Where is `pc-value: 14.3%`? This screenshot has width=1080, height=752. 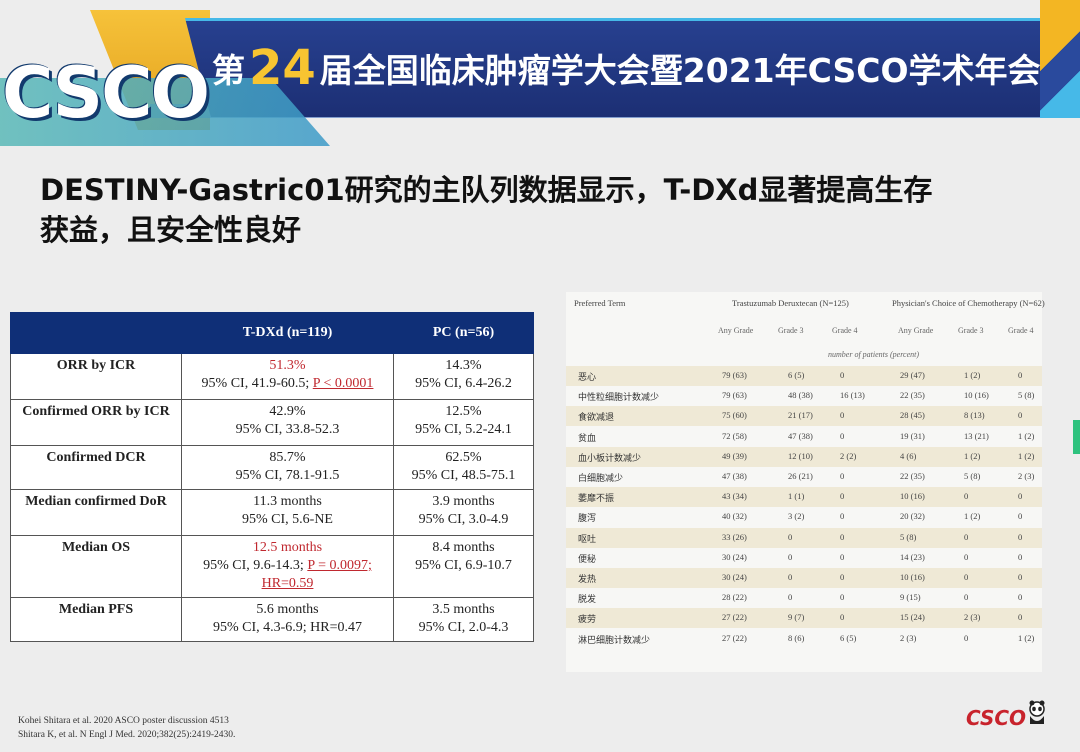
pc-value: 14.3% is located at coordinates (463, 365).